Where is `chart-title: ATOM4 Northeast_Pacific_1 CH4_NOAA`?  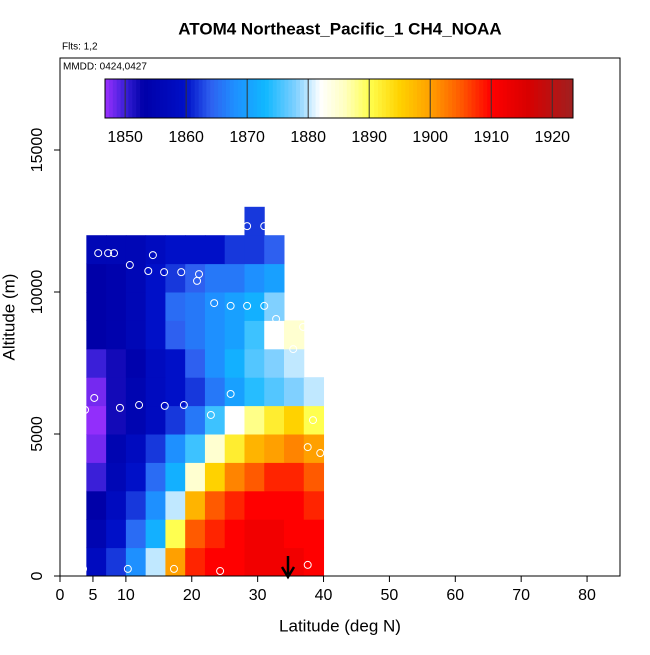
chart-title: ATOM4 Northeast_Pacific_1 CH4_NOAA is located at coordinates (339, 28).